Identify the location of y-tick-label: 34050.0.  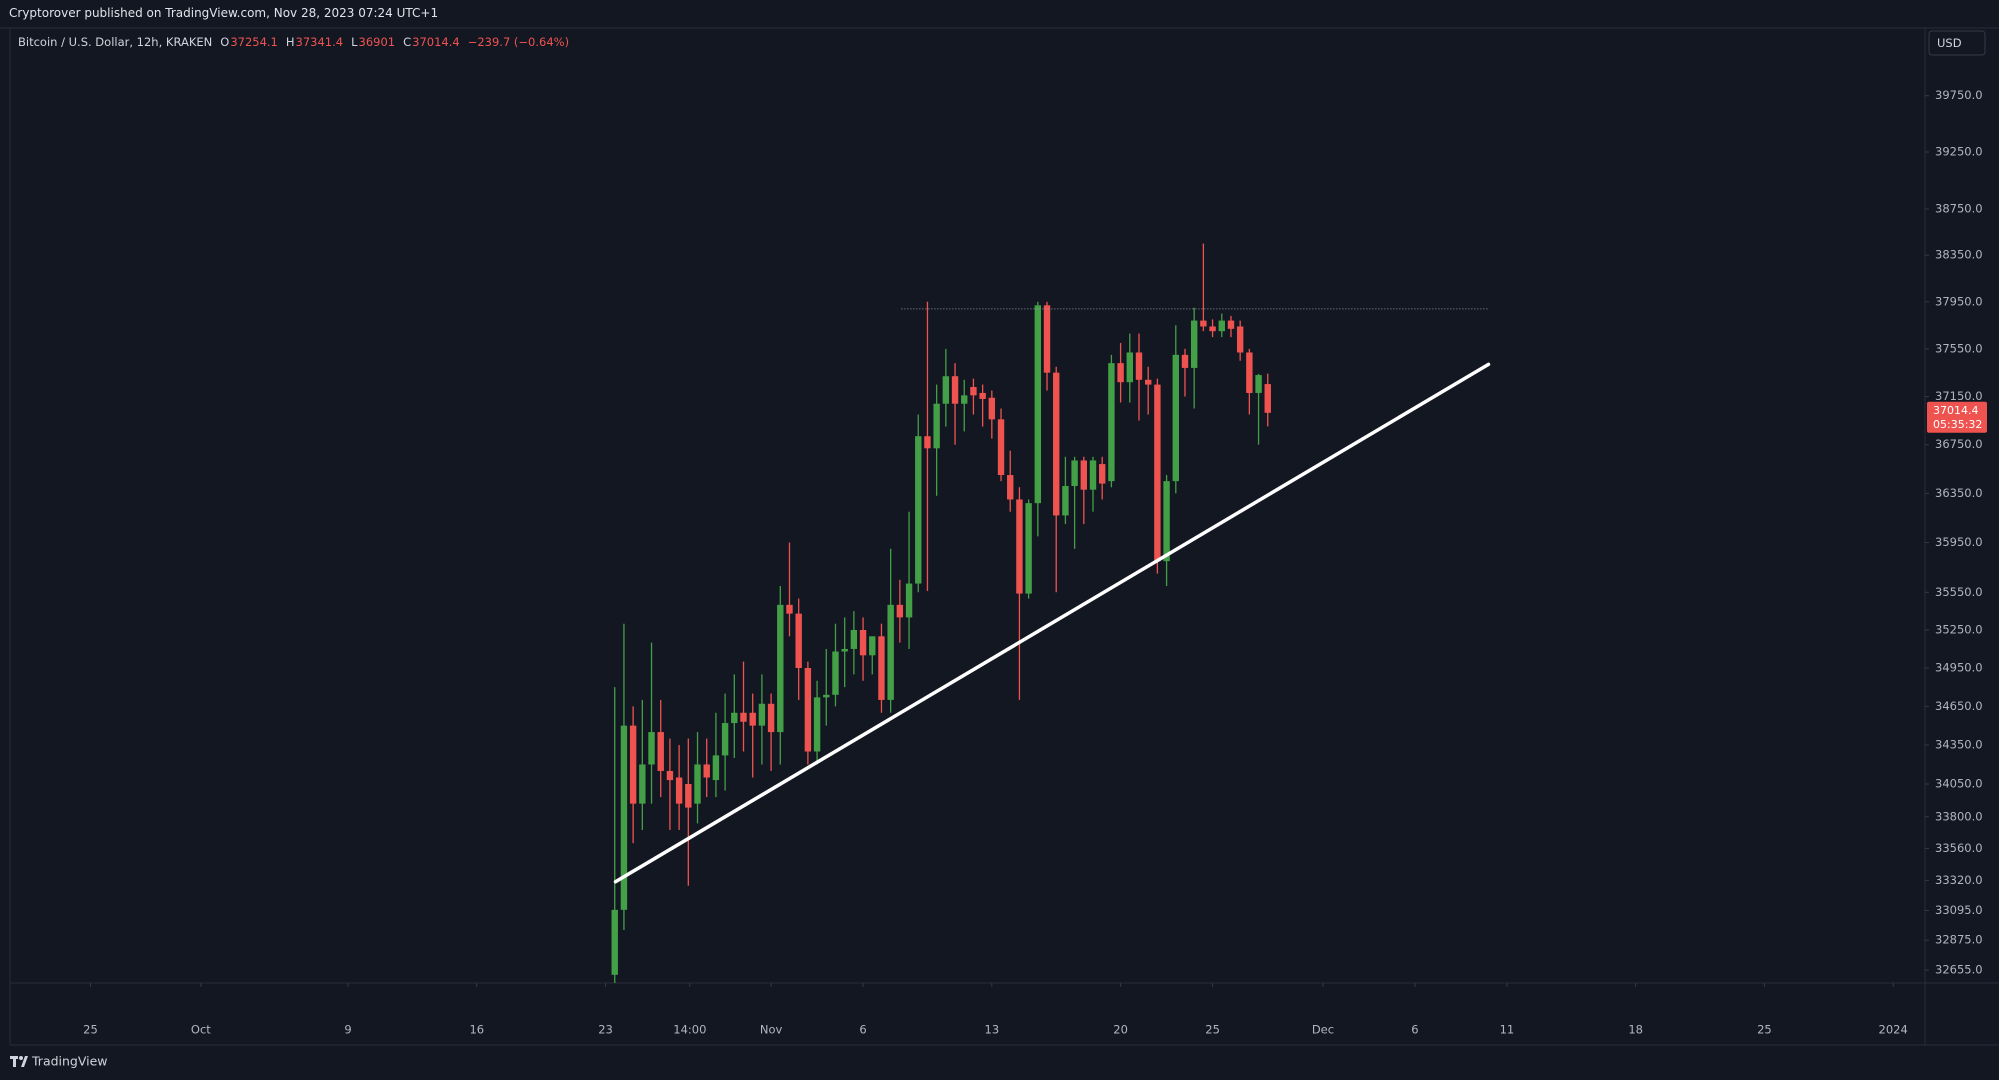
(1959, 784).